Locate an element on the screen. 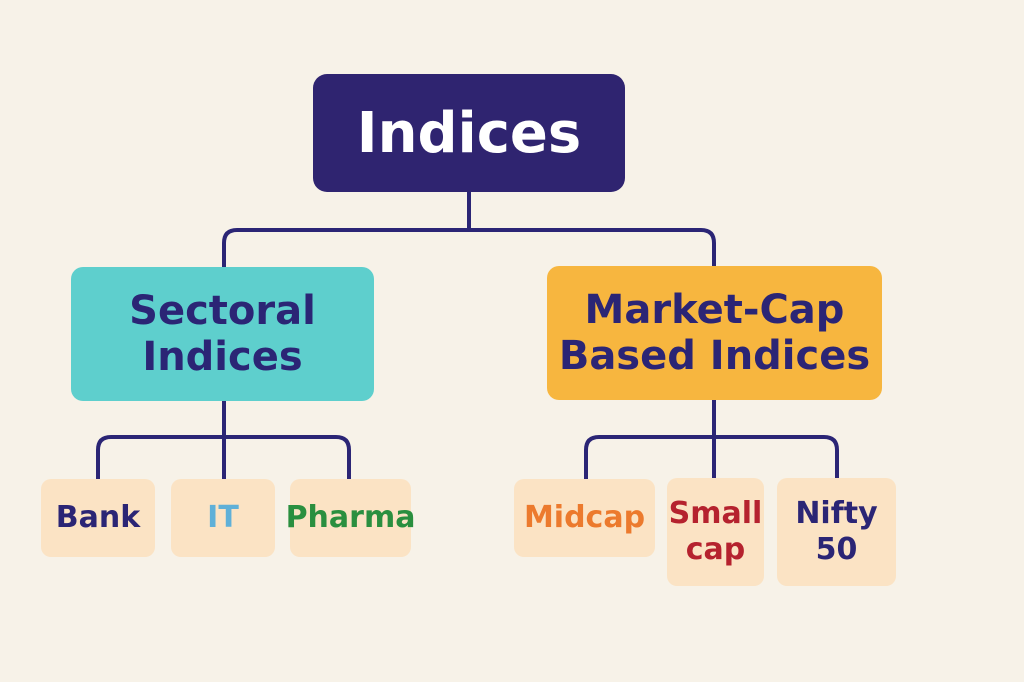  leaf-label-it: IT is located at coordinates (223, 517).